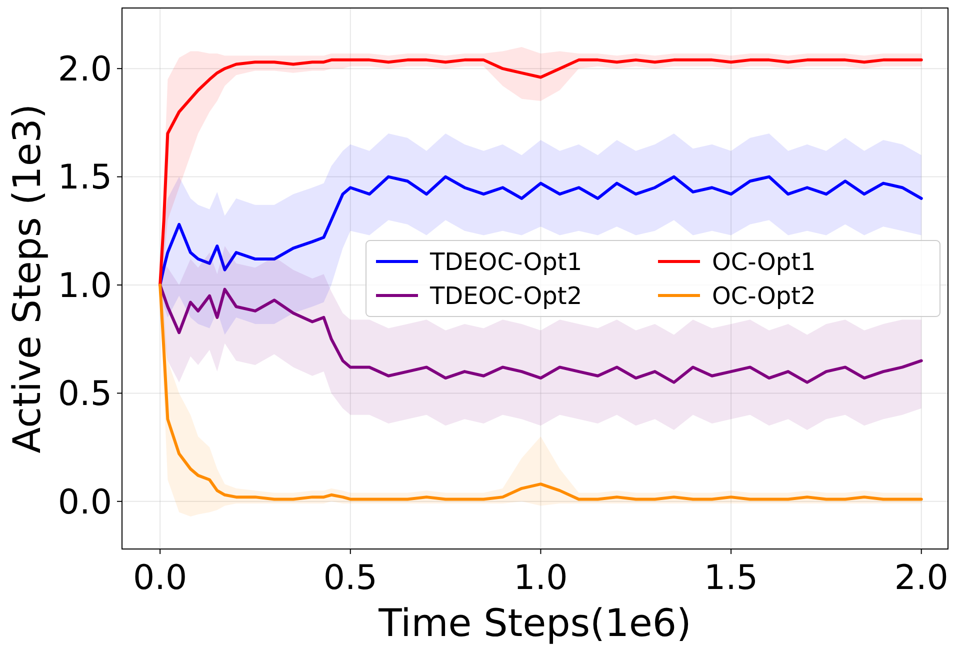  What do you see at coordinates (764, 262) in the screenshot?
I see `legend-label: OC-Opt1` at bounding box center [764, 262].